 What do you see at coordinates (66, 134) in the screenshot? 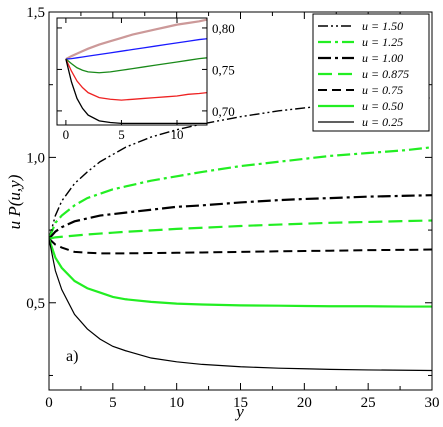
I see `inset-x-tick-label: 0` at bounding box center [66, 134].